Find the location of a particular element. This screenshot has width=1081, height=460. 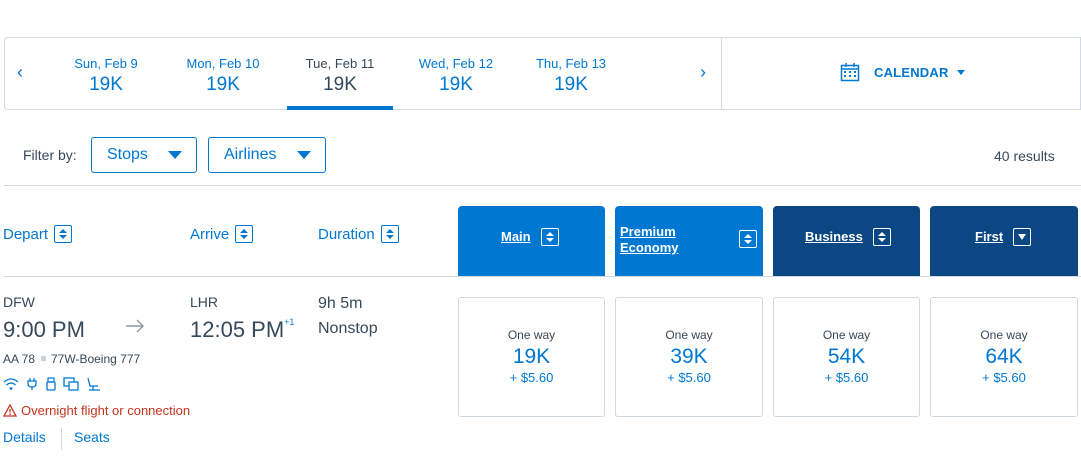

power-icon is located at coordinates (32, 386).